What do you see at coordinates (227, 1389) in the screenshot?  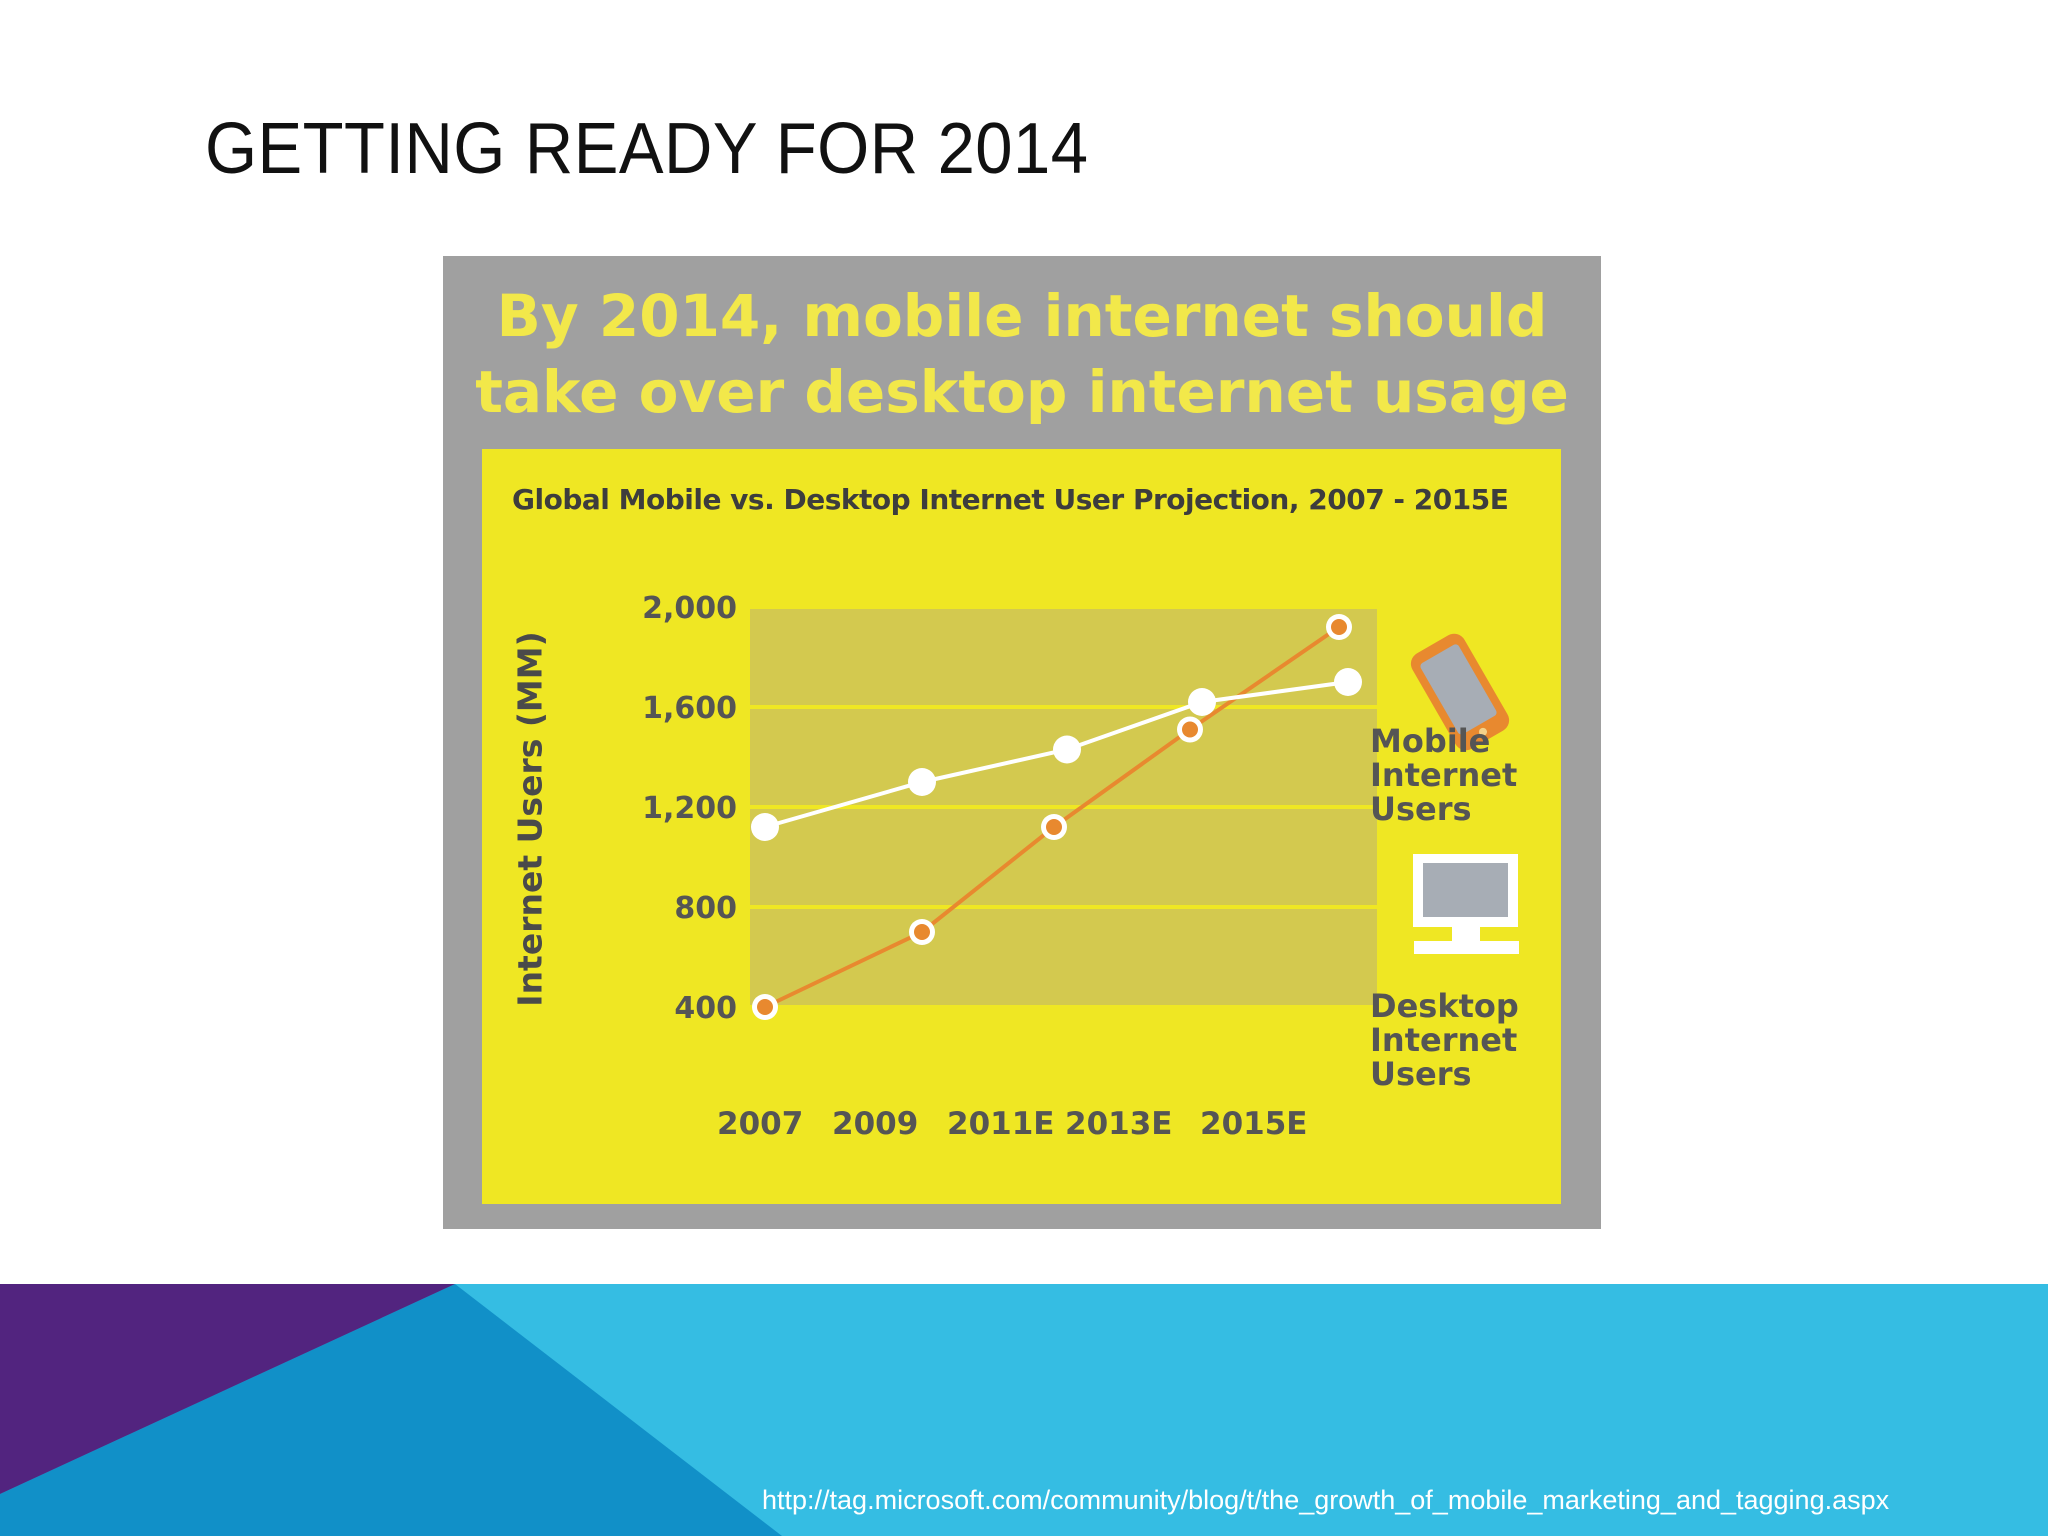 I see `footer-purple-shape` at bounding box center [227, 1389].